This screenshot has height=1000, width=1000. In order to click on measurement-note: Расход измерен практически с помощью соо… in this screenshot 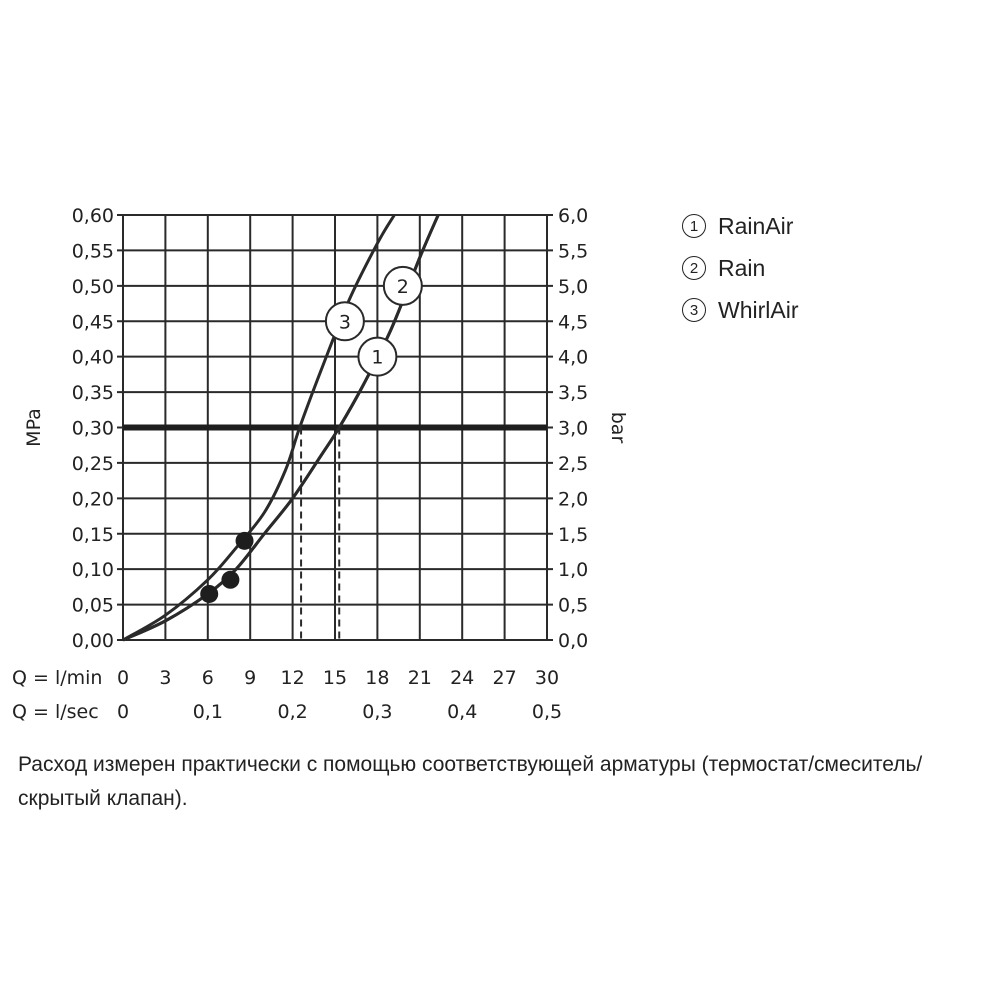, I will do `click(470, 781)`.